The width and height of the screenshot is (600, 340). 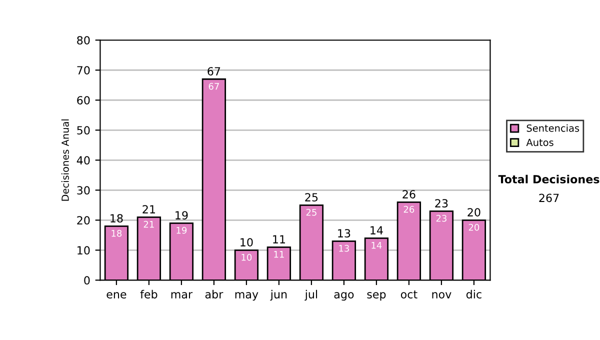 What do you see at coordinates (83, 130) in the screenshot?
I see `y-tick-label: 50` at bounding box center [83, 130].